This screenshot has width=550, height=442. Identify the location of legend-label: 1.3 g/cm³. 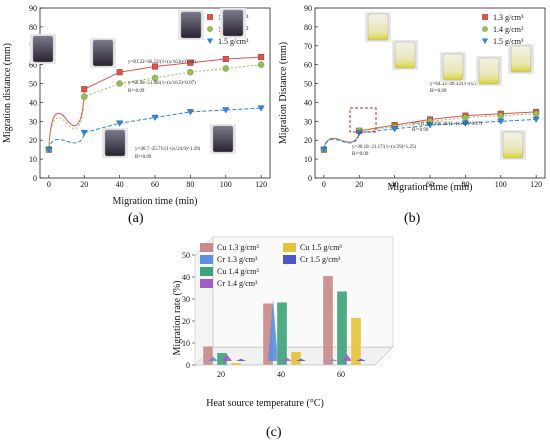
(508, 17).